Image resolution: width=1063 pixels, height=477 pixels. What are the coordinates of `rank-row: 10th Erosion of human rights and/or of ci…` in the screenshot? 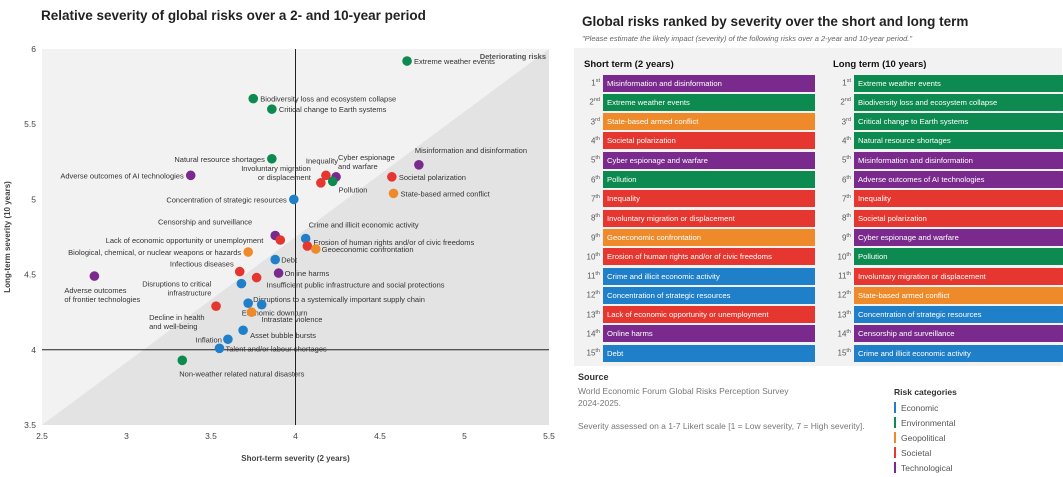 It's located at (694, 257).